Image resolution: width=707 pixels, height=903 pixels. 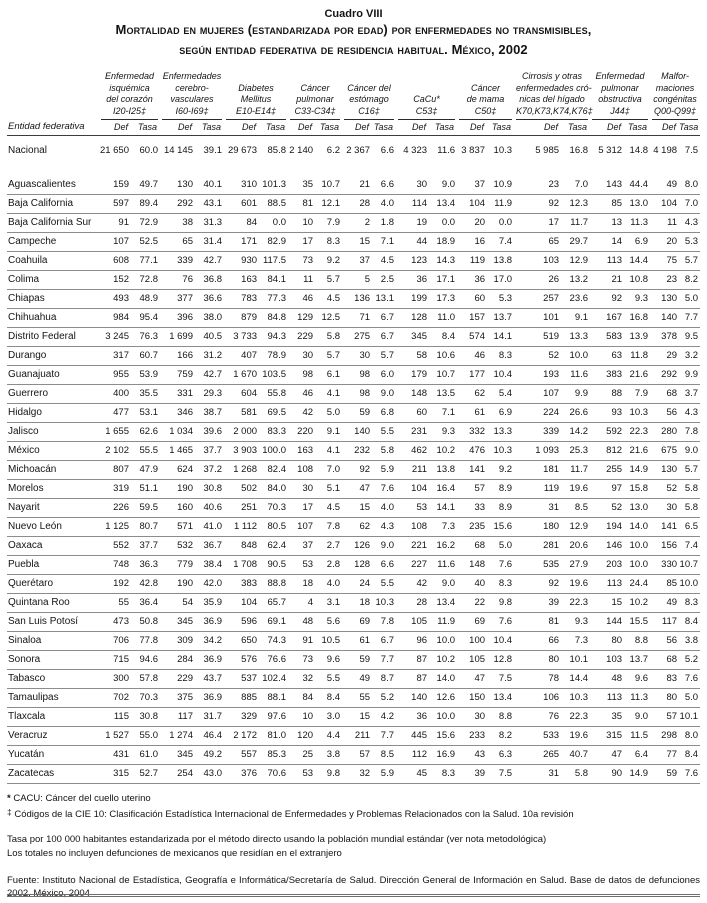 I want to click on def-value: 49, so click(x=665, y=185).